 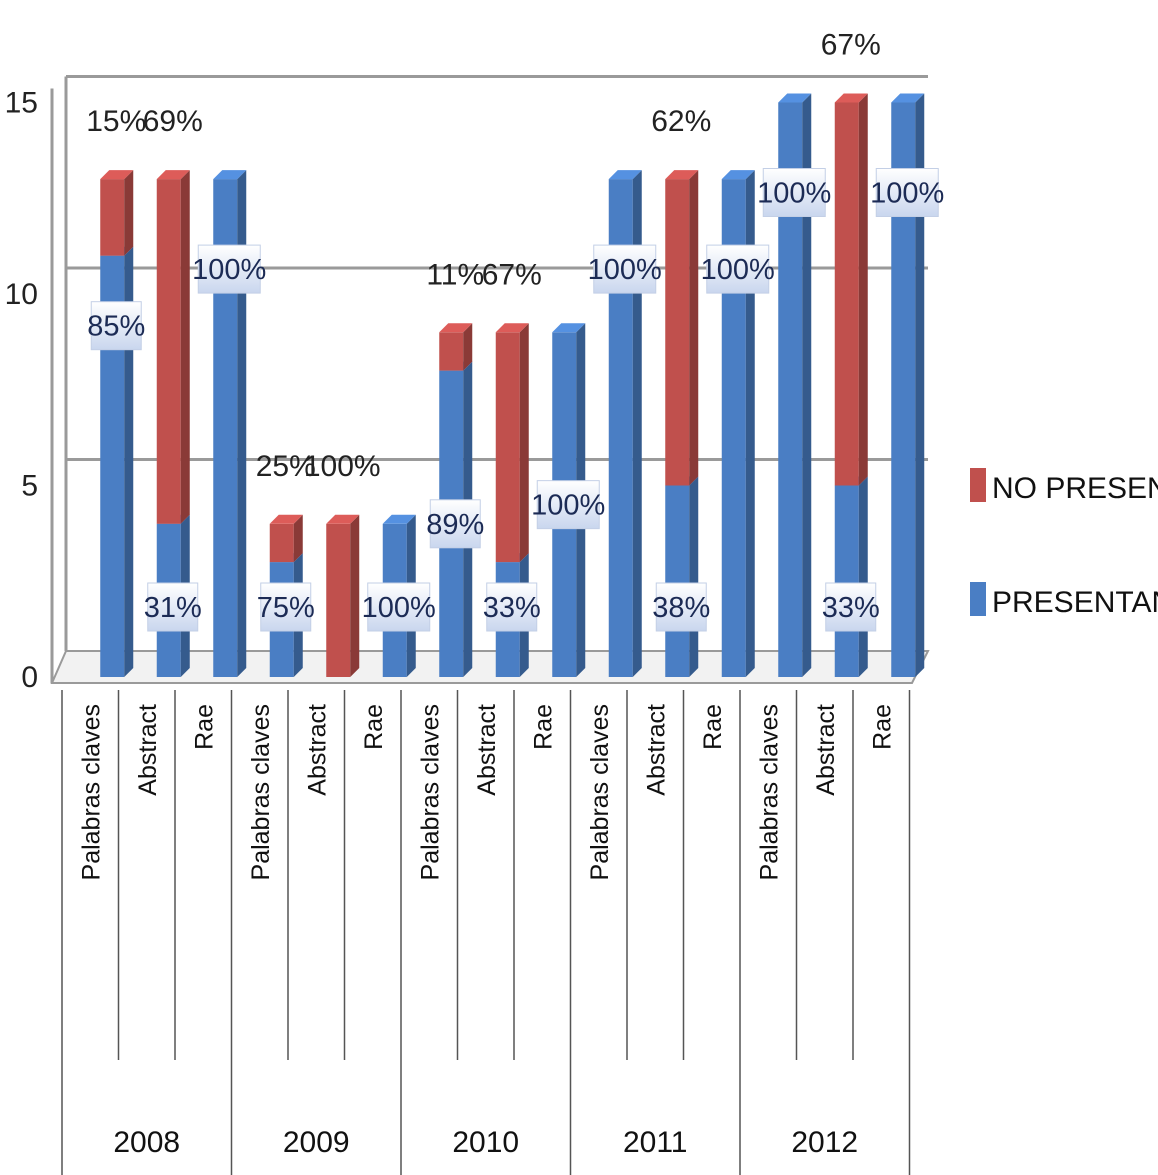 I want to click on value-axis: 0 5 10 15, so click(x=21, y=391).